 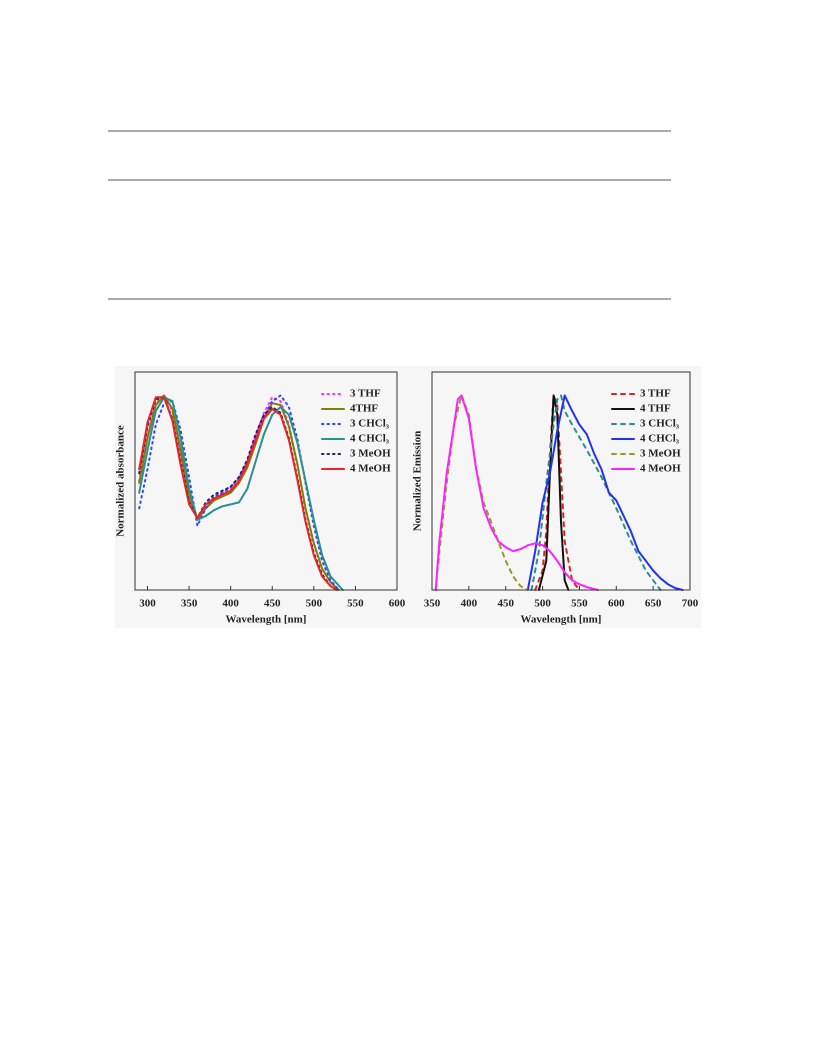 I want to click on x-tick-label: 700, so click(x=690, y=604).